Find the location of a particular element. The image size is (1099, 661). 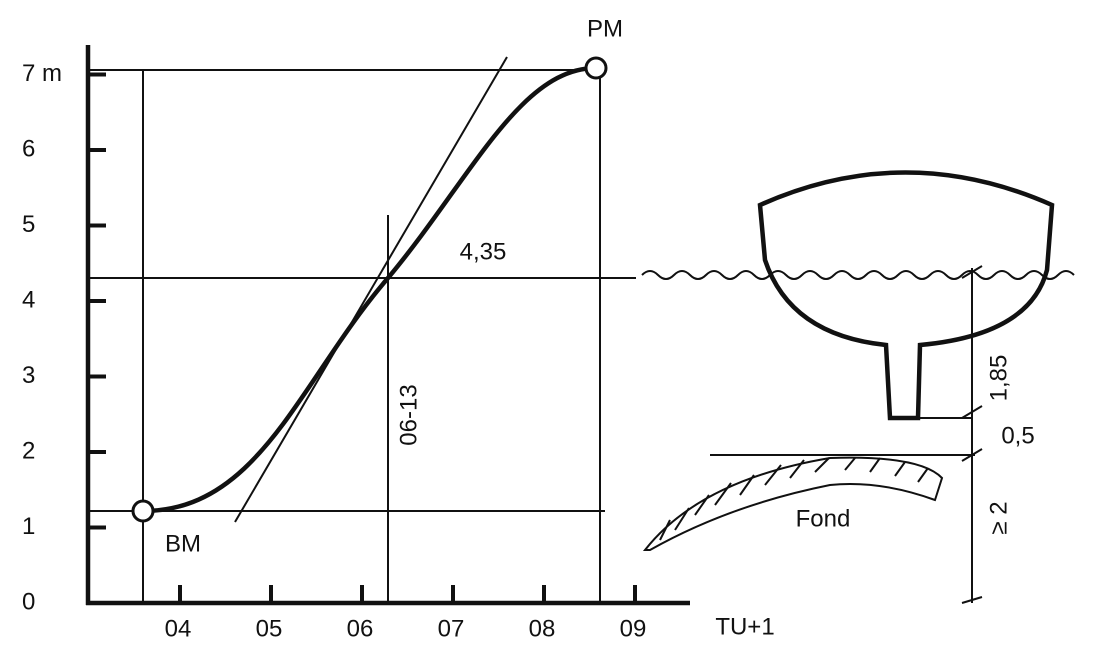

water-surface is located at coordinates (858, 275).